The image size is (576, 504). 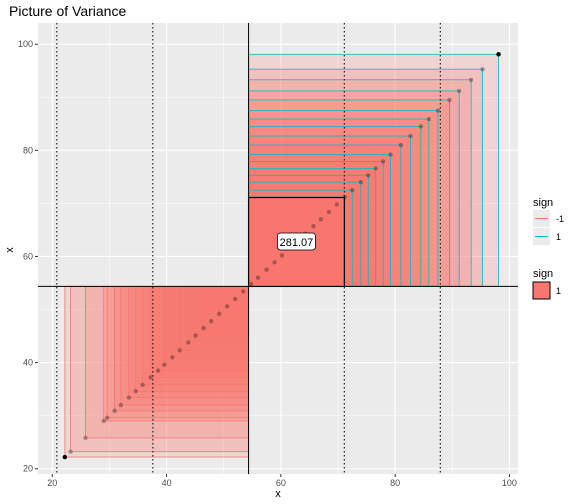 I want to click on y-axis-ticks: 20 40 60 80 100, so click(x=28, y=256).